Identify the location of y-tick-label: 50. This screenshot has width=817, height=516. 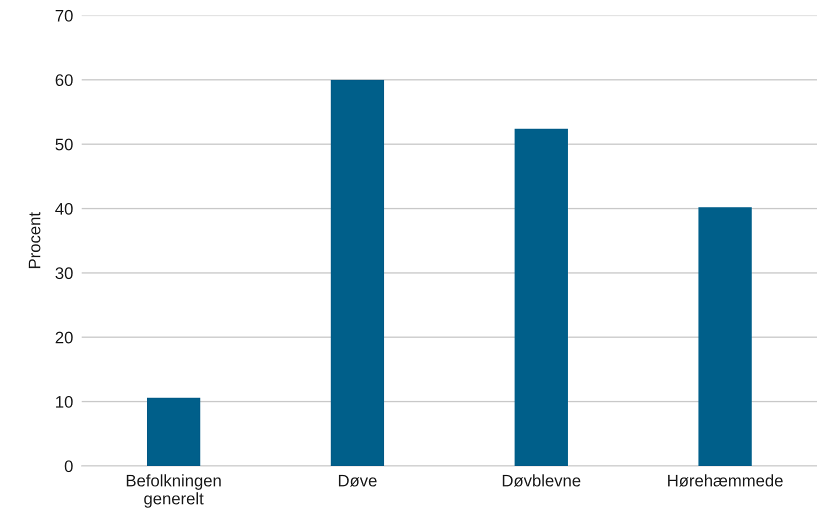
(64, 144).